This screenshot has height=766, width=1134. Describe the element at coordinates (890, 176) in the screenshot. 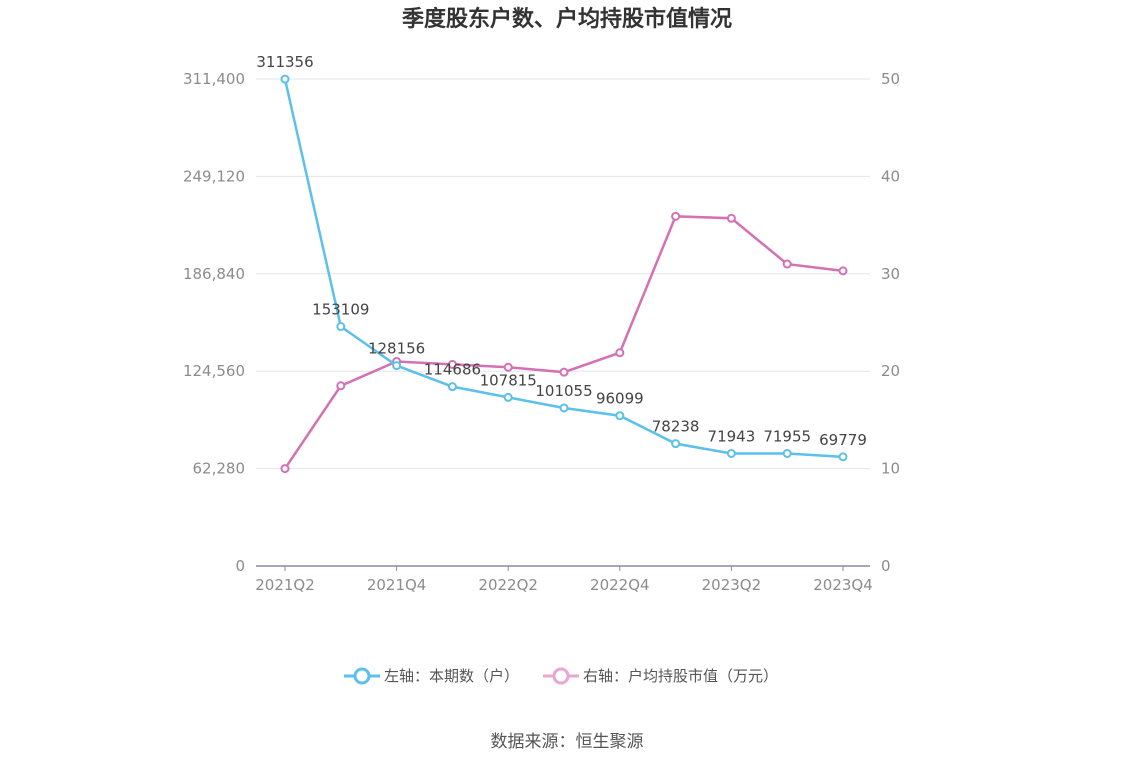

I see `y-right-tick-label: 40` at that location.